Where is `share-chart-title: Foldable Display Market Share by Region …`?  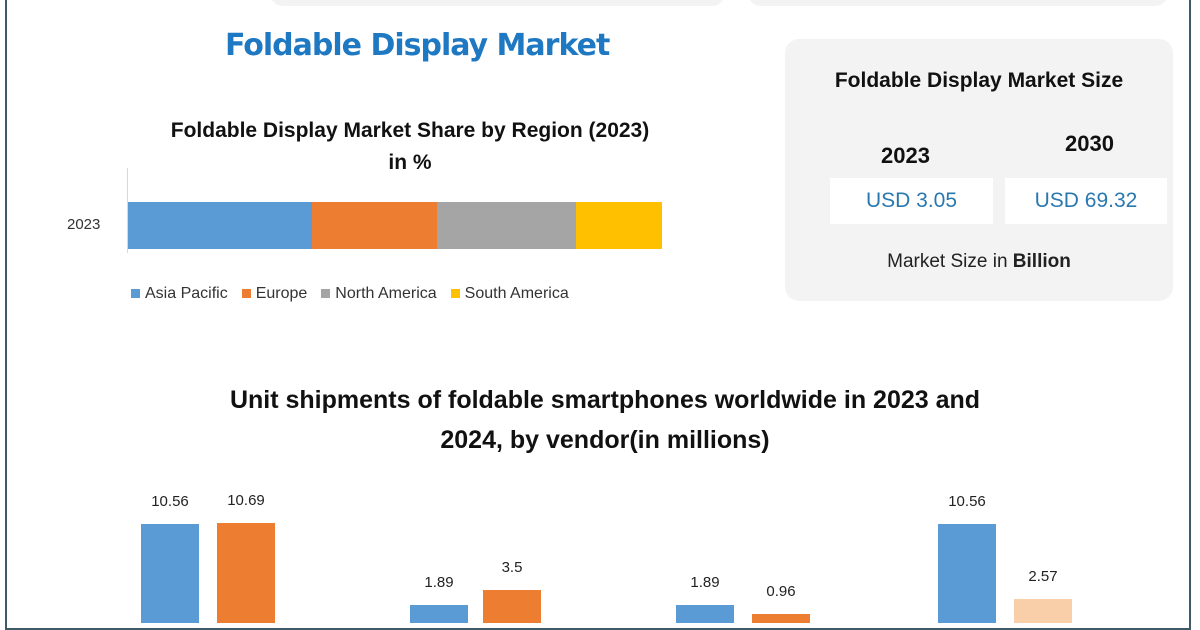 share-chart-title: Foldable Display Market Share by Region … is located at coordinates (410, 147).